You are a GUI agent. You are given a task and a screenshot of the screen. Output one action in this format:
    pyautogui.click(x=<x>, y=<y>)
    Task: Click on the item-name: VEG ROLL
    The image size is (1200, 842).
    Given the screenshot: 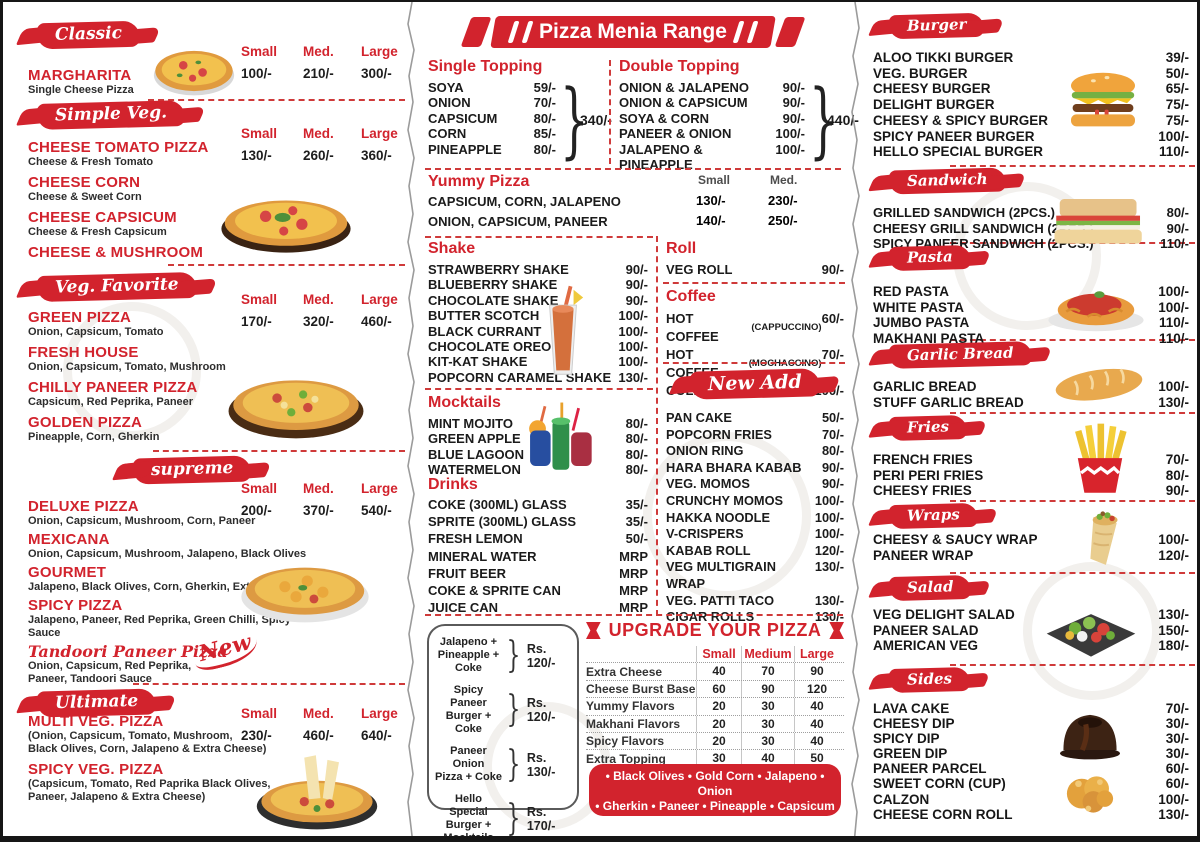 What is the action you would take?
    pyautogui.click(x=699, y=269)
    